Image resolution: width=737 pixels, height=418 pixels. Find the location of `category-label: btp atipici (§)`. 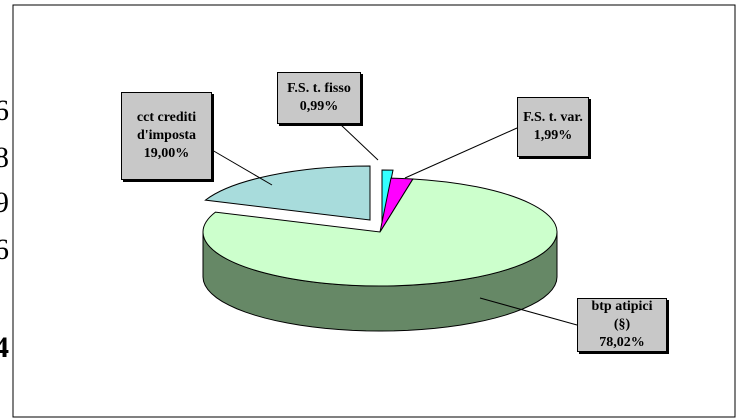

category-label: btp atipici (§) is located at coordinates (622, 315).